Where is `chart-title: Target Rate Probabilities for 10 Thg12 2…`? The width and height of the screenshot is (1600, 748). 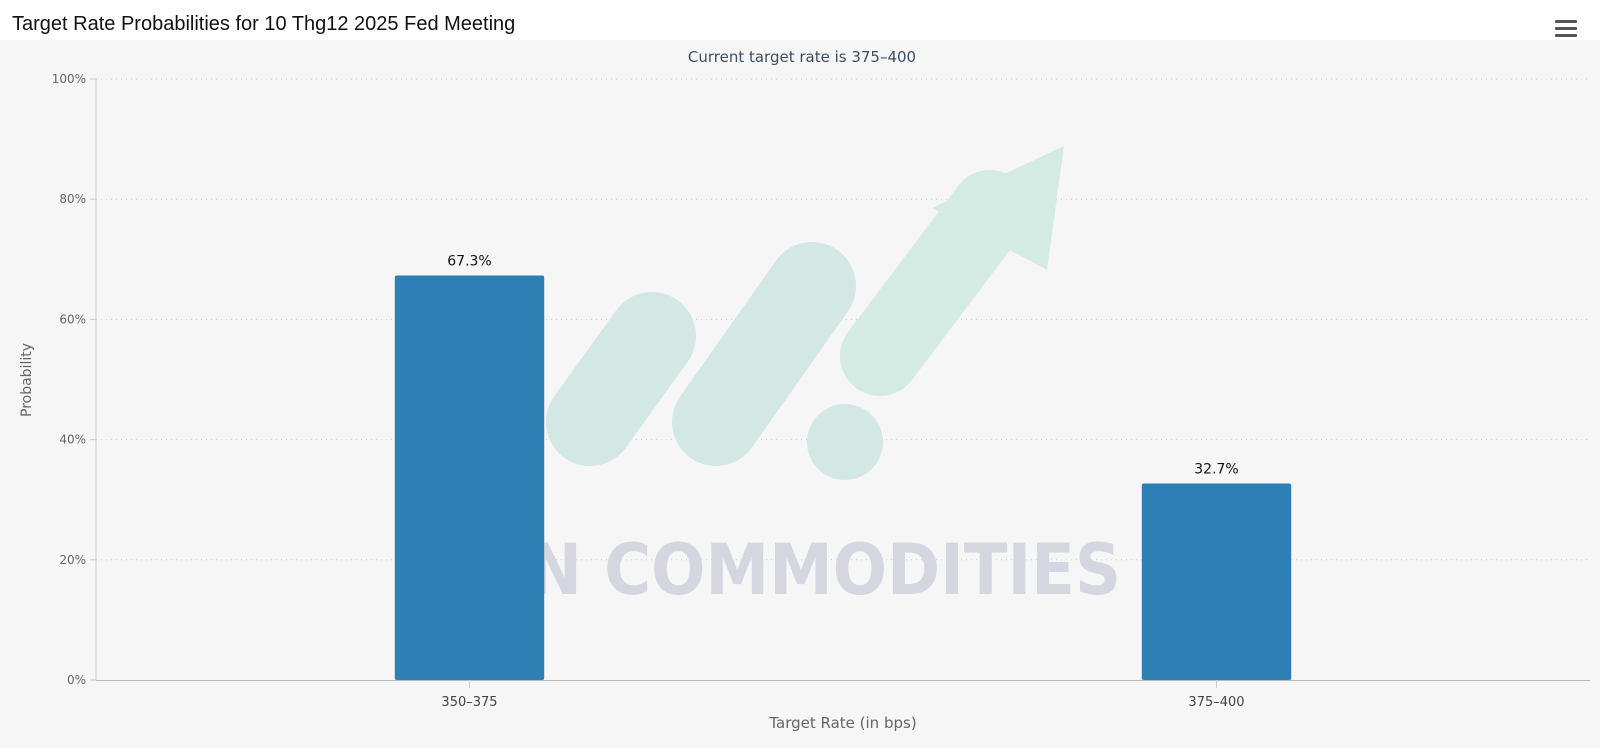 chart-title: Target Rate Probabilities for 10 Thg12 2… is located at coordinates (264, 24).